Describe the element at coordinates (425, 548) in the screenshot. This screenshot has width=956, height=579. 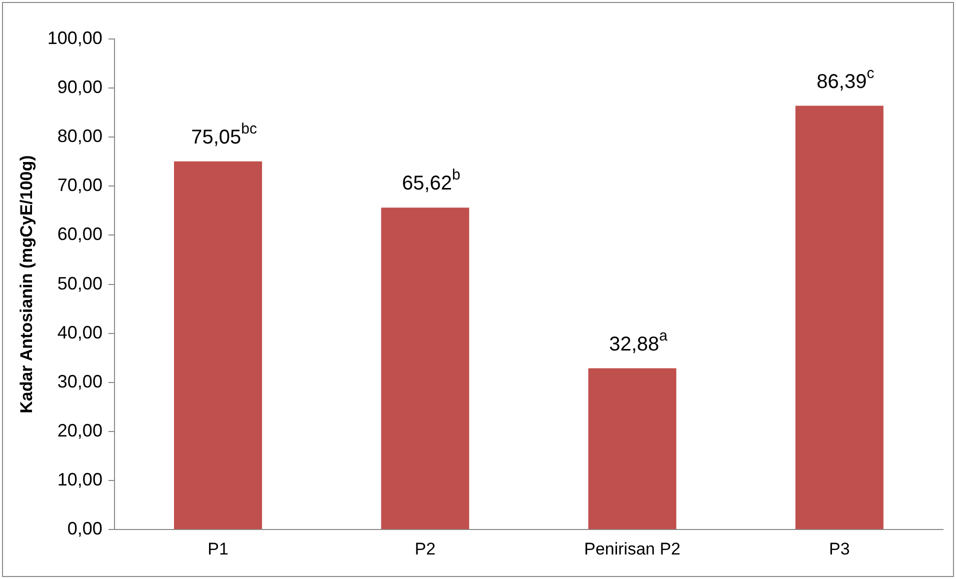
I see `x-tick-label: P2` at that location.